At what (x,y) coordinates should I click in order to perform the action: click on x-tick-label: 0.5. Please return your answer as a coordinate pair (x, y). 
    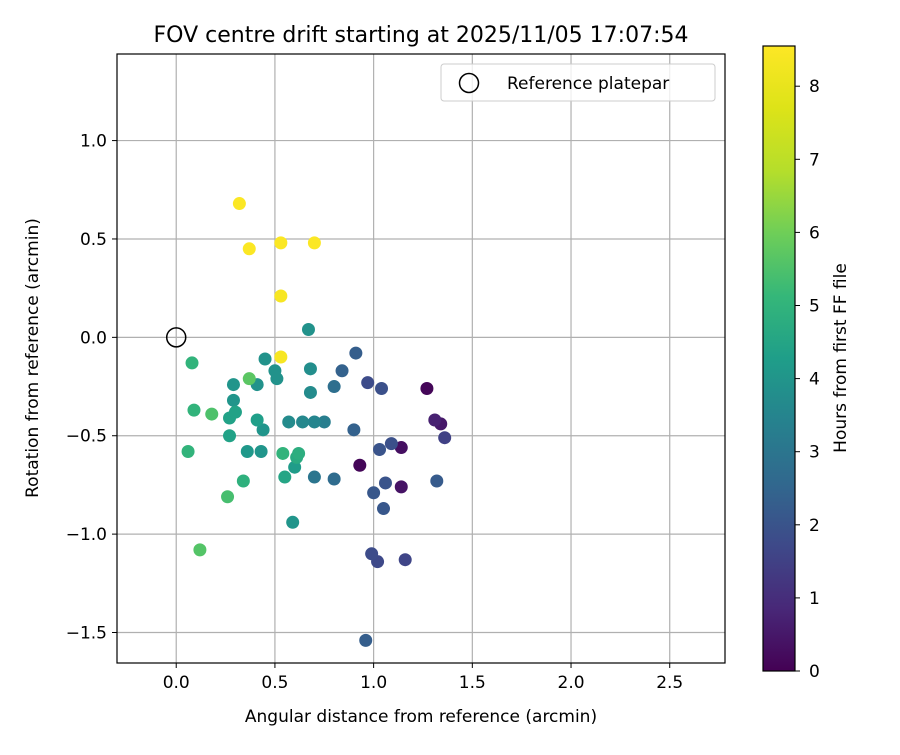
    Looking at the image, I should click on (274, 683).